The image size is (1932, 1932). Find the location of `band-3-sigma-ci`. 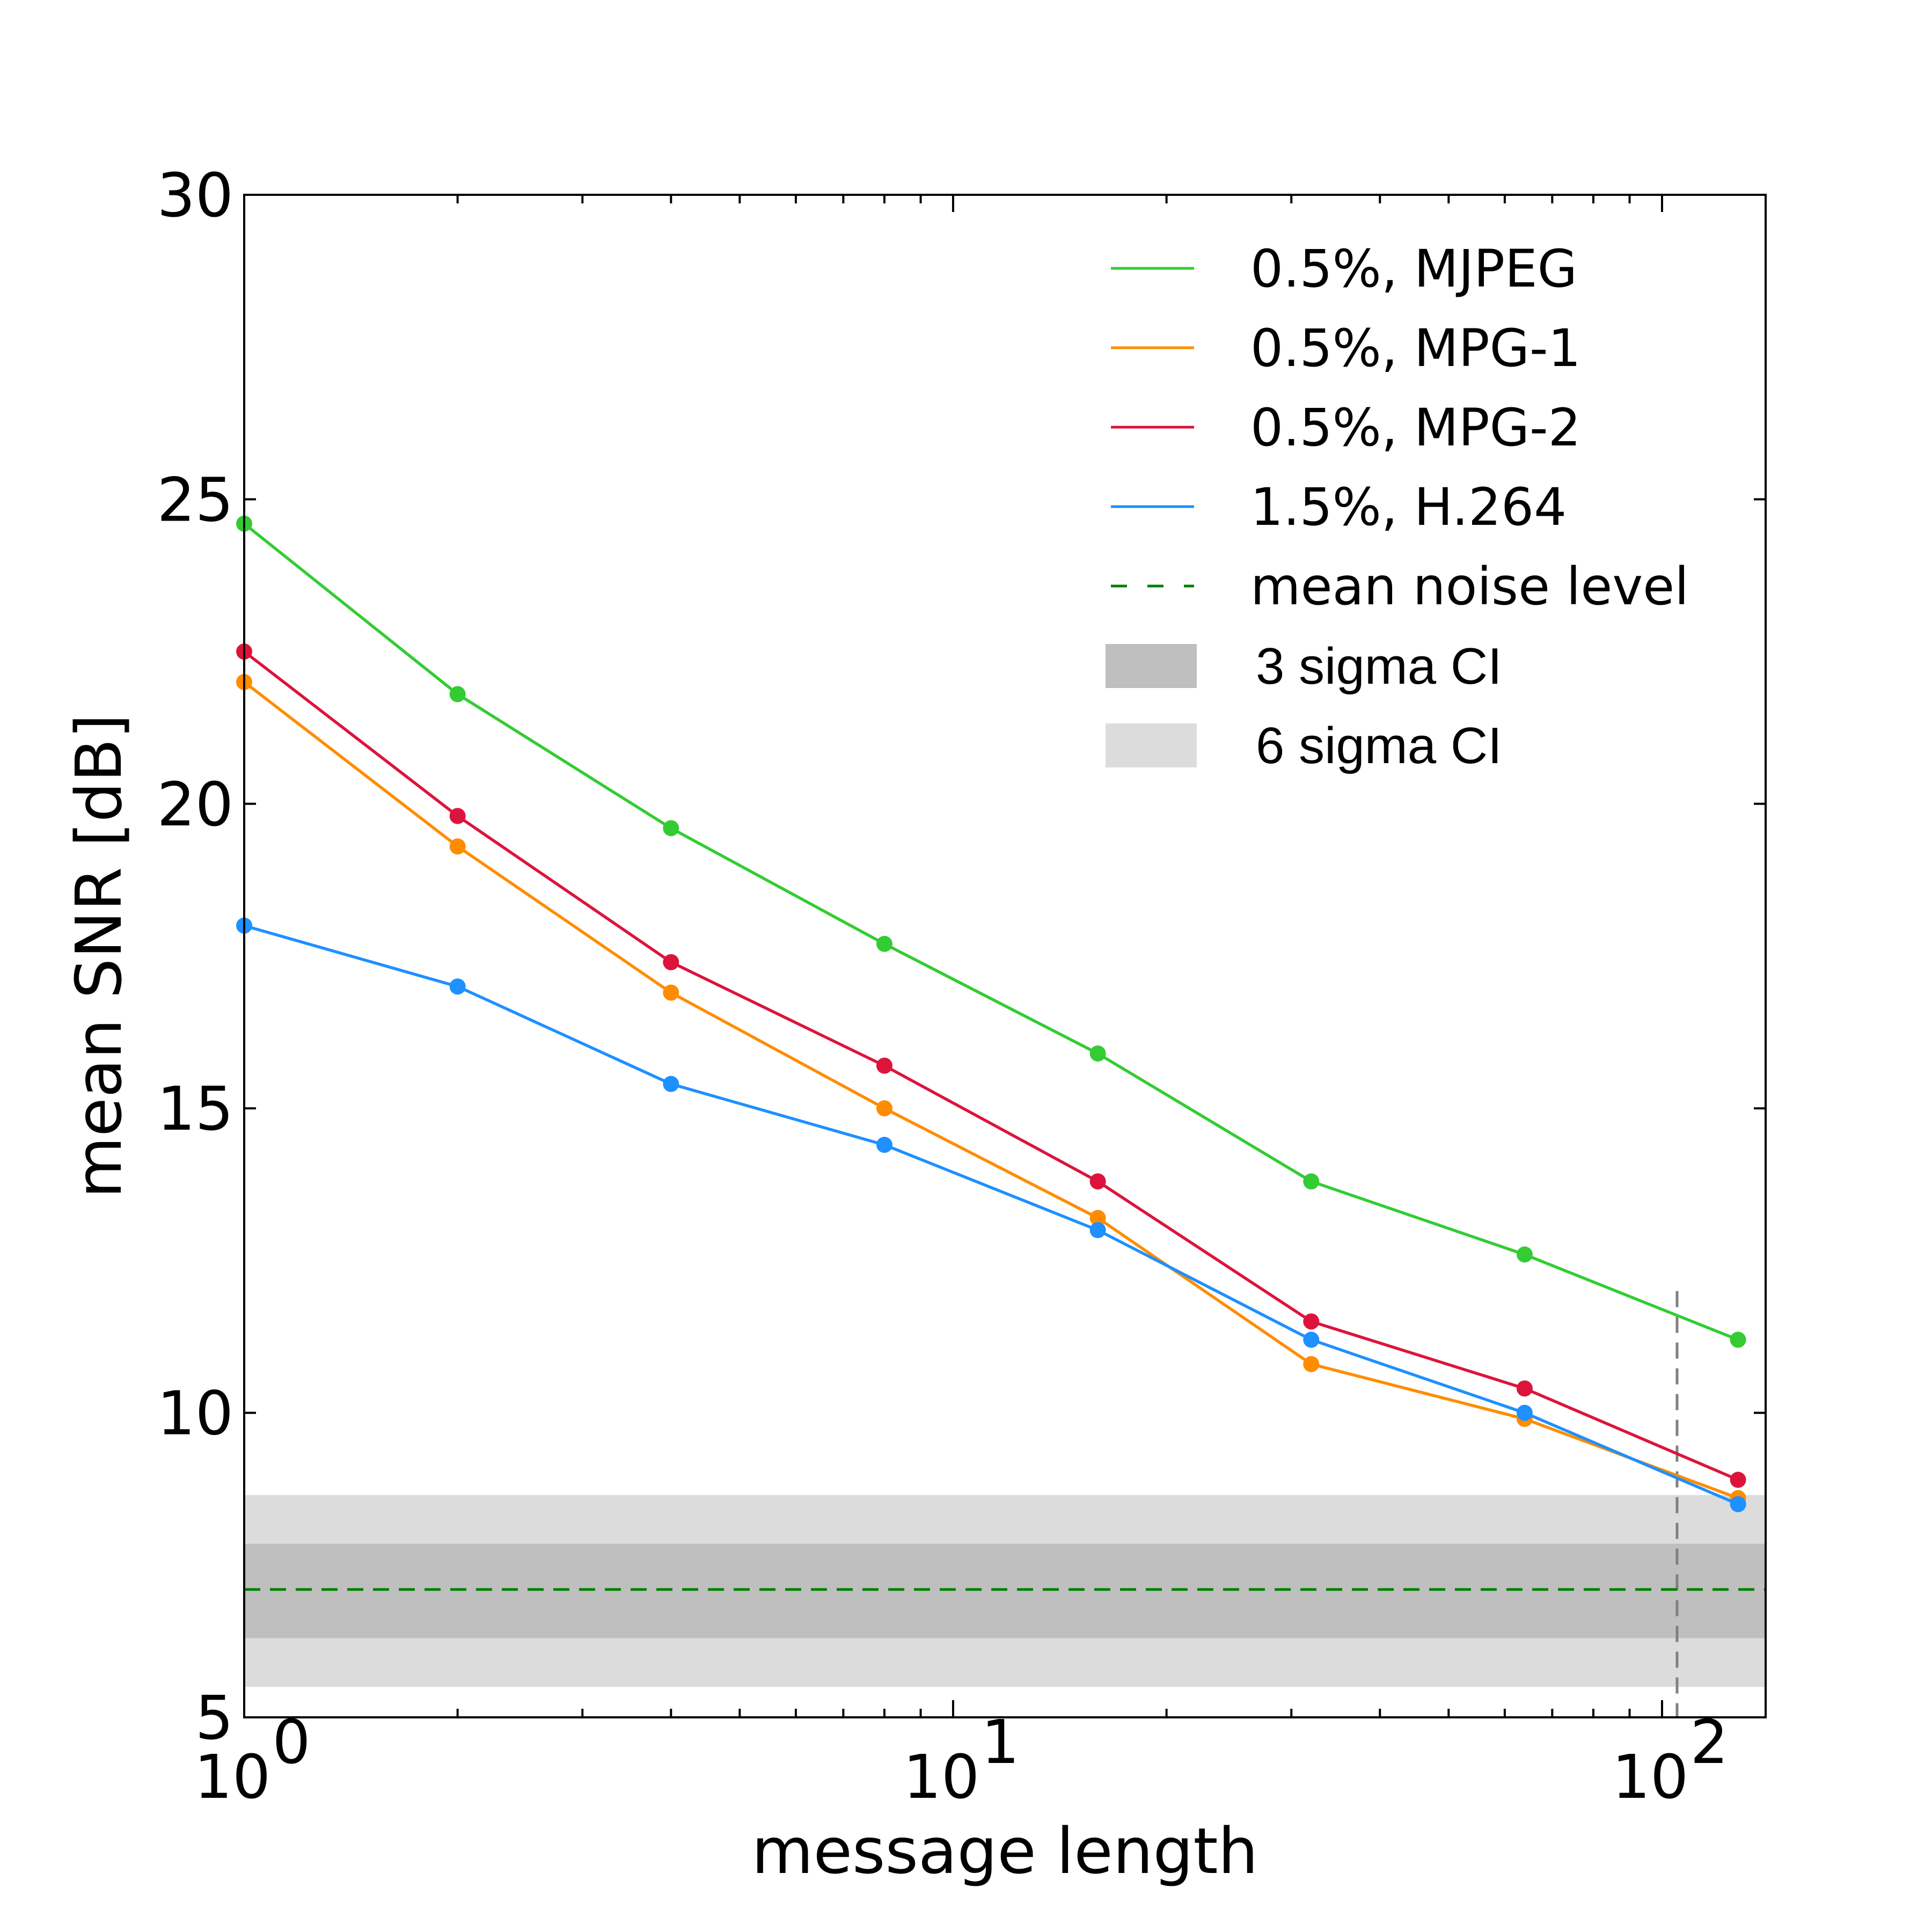

band-3-sigma-ci is located at coordinates (1005, 1590).